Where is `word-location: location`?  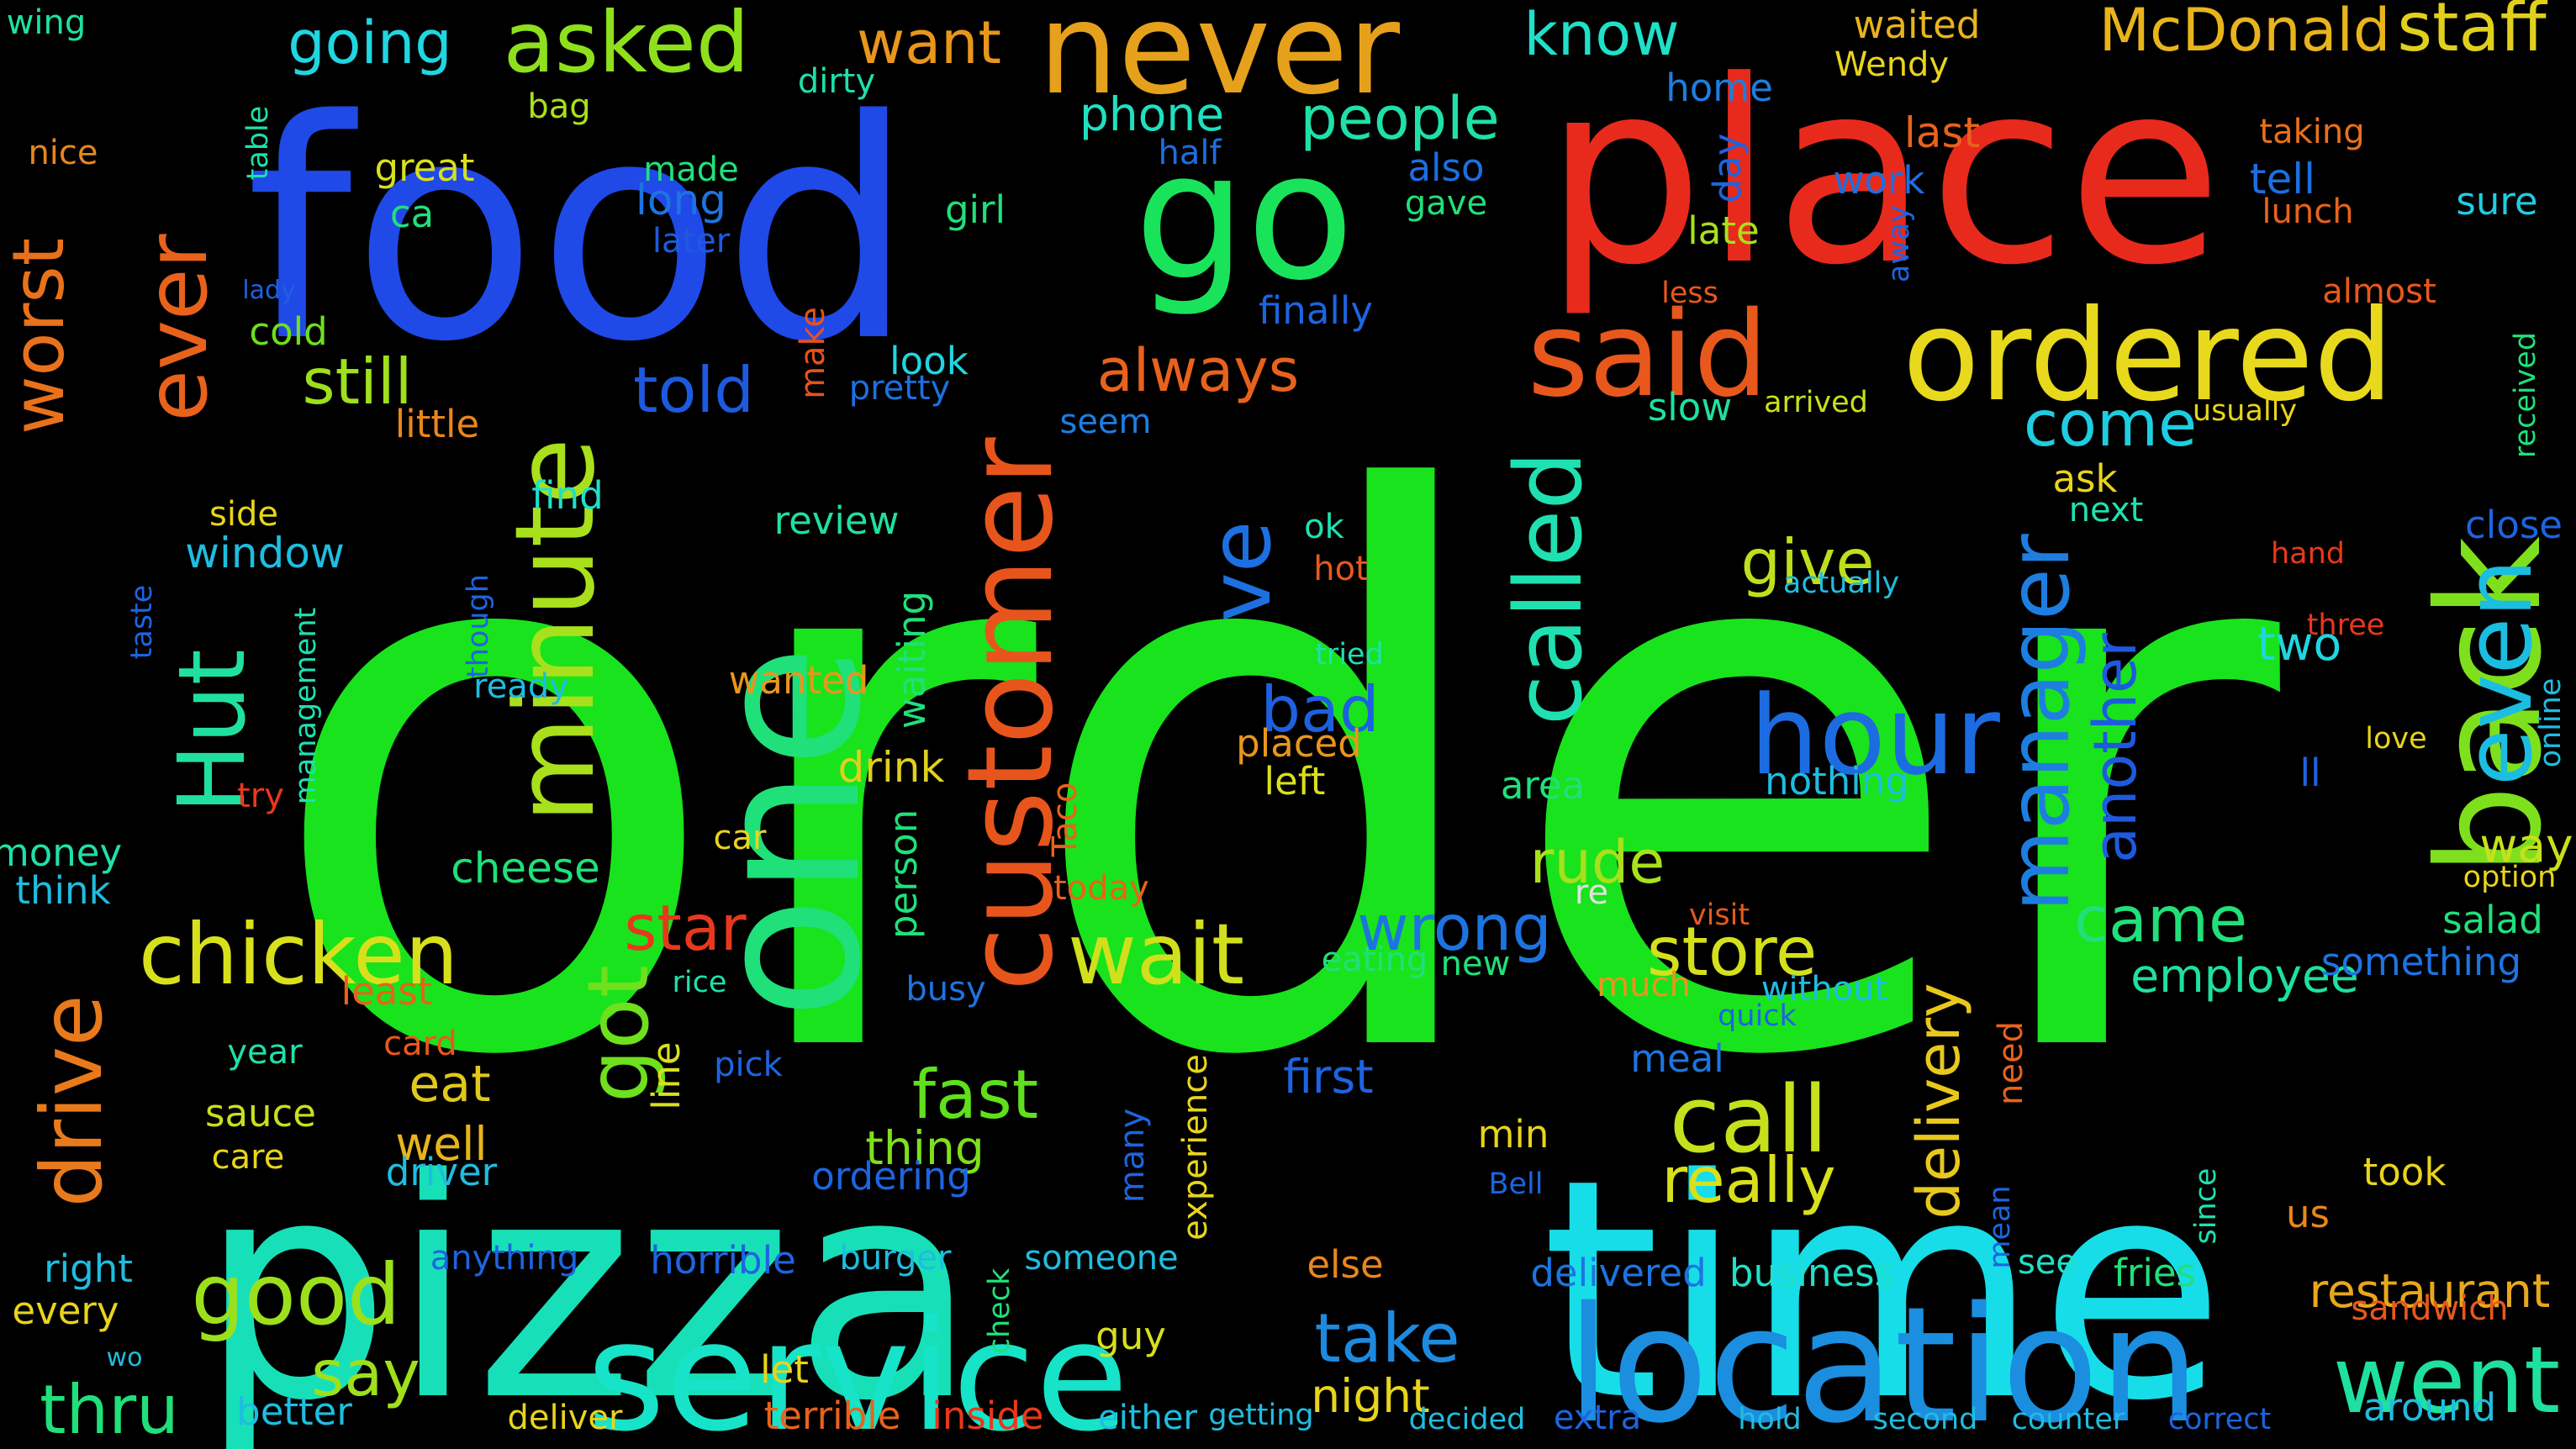 word-location: location is located at coordinates (1883, 1360).